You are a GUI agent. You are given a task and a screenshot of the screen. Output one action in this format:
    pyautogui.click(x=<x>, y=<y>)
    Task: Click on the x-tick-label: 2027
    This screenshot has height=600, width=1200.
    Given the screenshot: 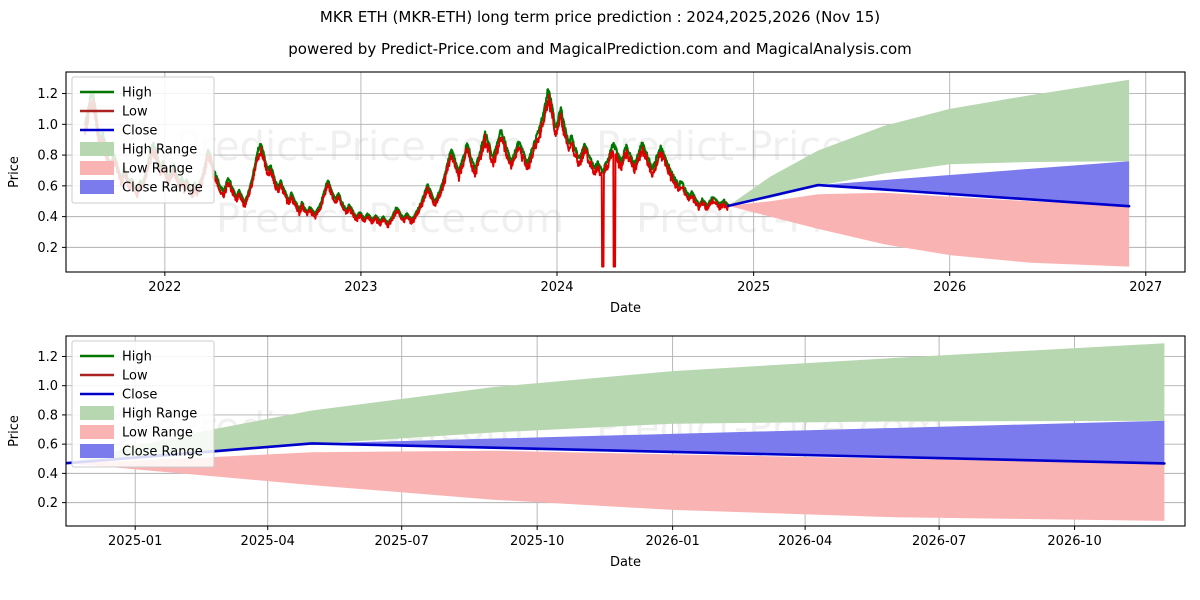 What is the action you would take?
    pyautogui.click(x=1145, y=287)
    